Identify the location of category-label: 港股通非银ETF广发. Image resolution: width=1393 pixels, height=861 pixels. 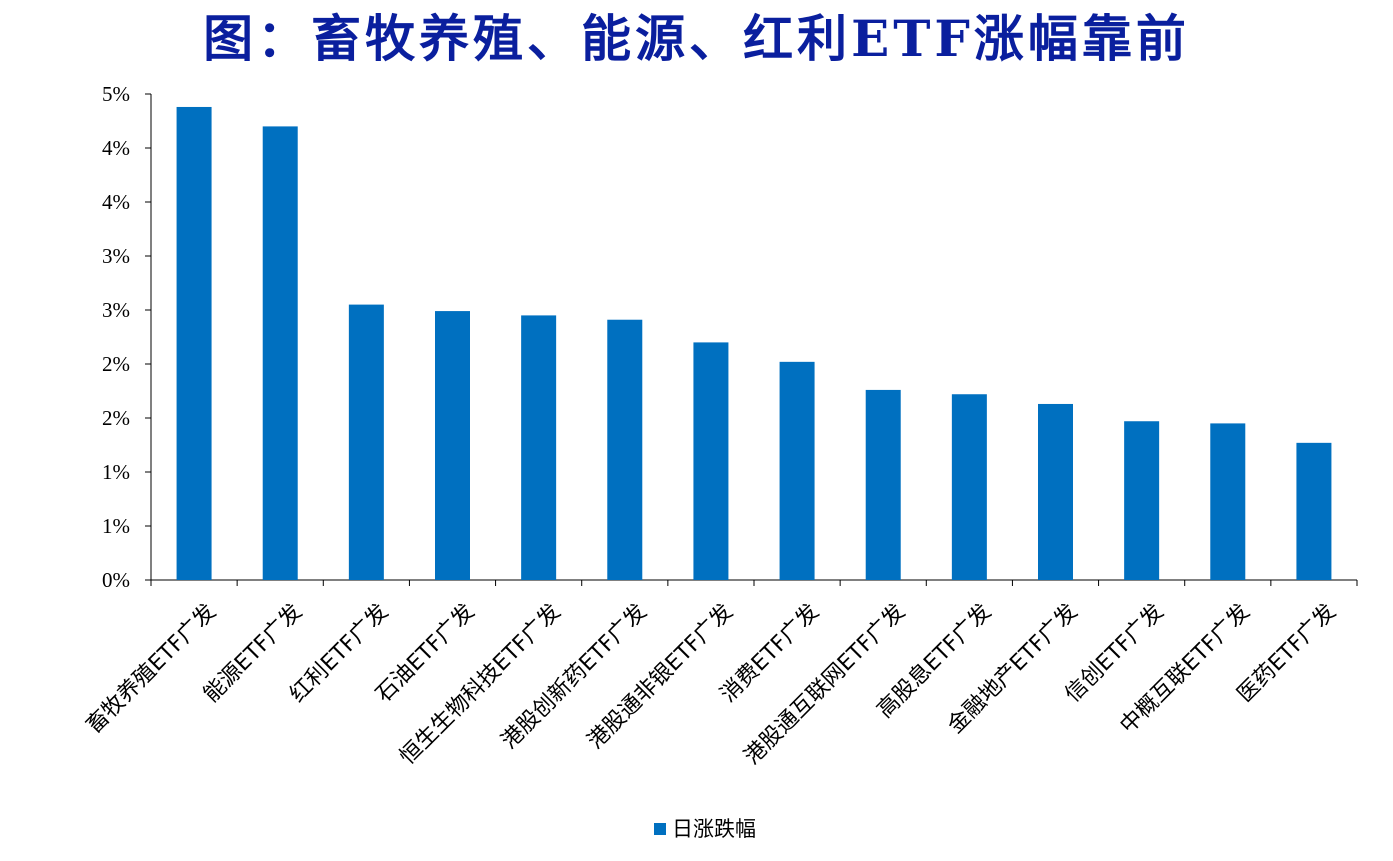
(660, 676).